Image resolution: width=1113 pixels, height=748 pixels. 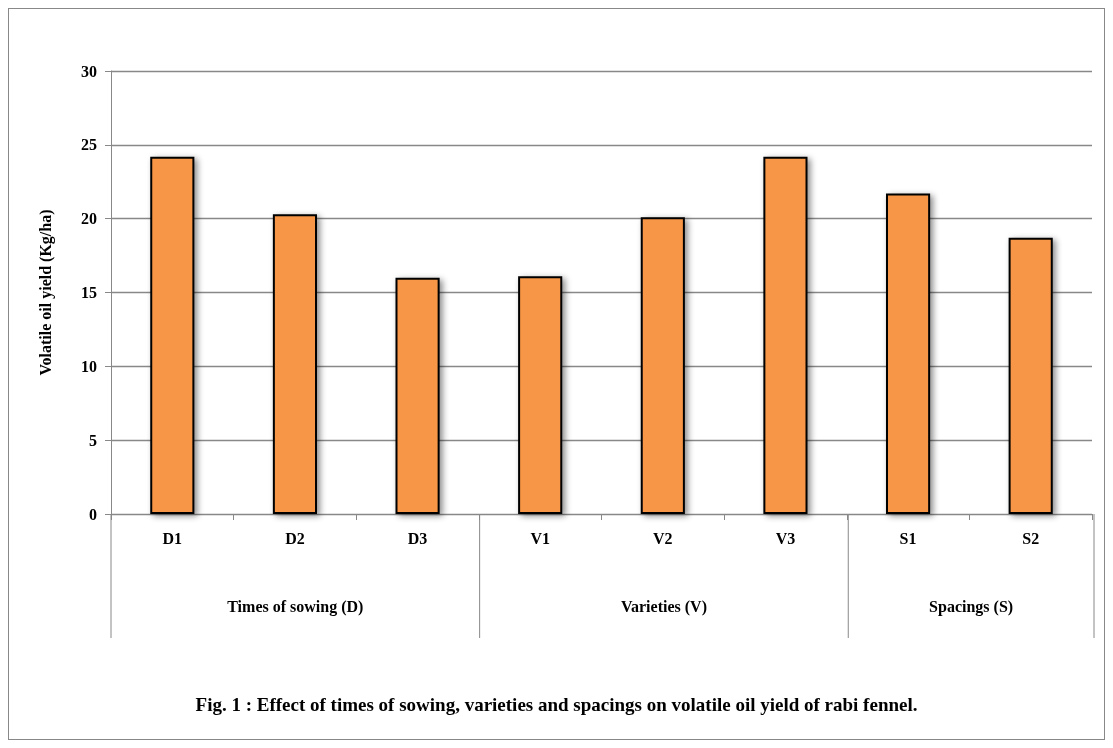 I want to click on x-tick-label: D1, so click(x=172, y=538).